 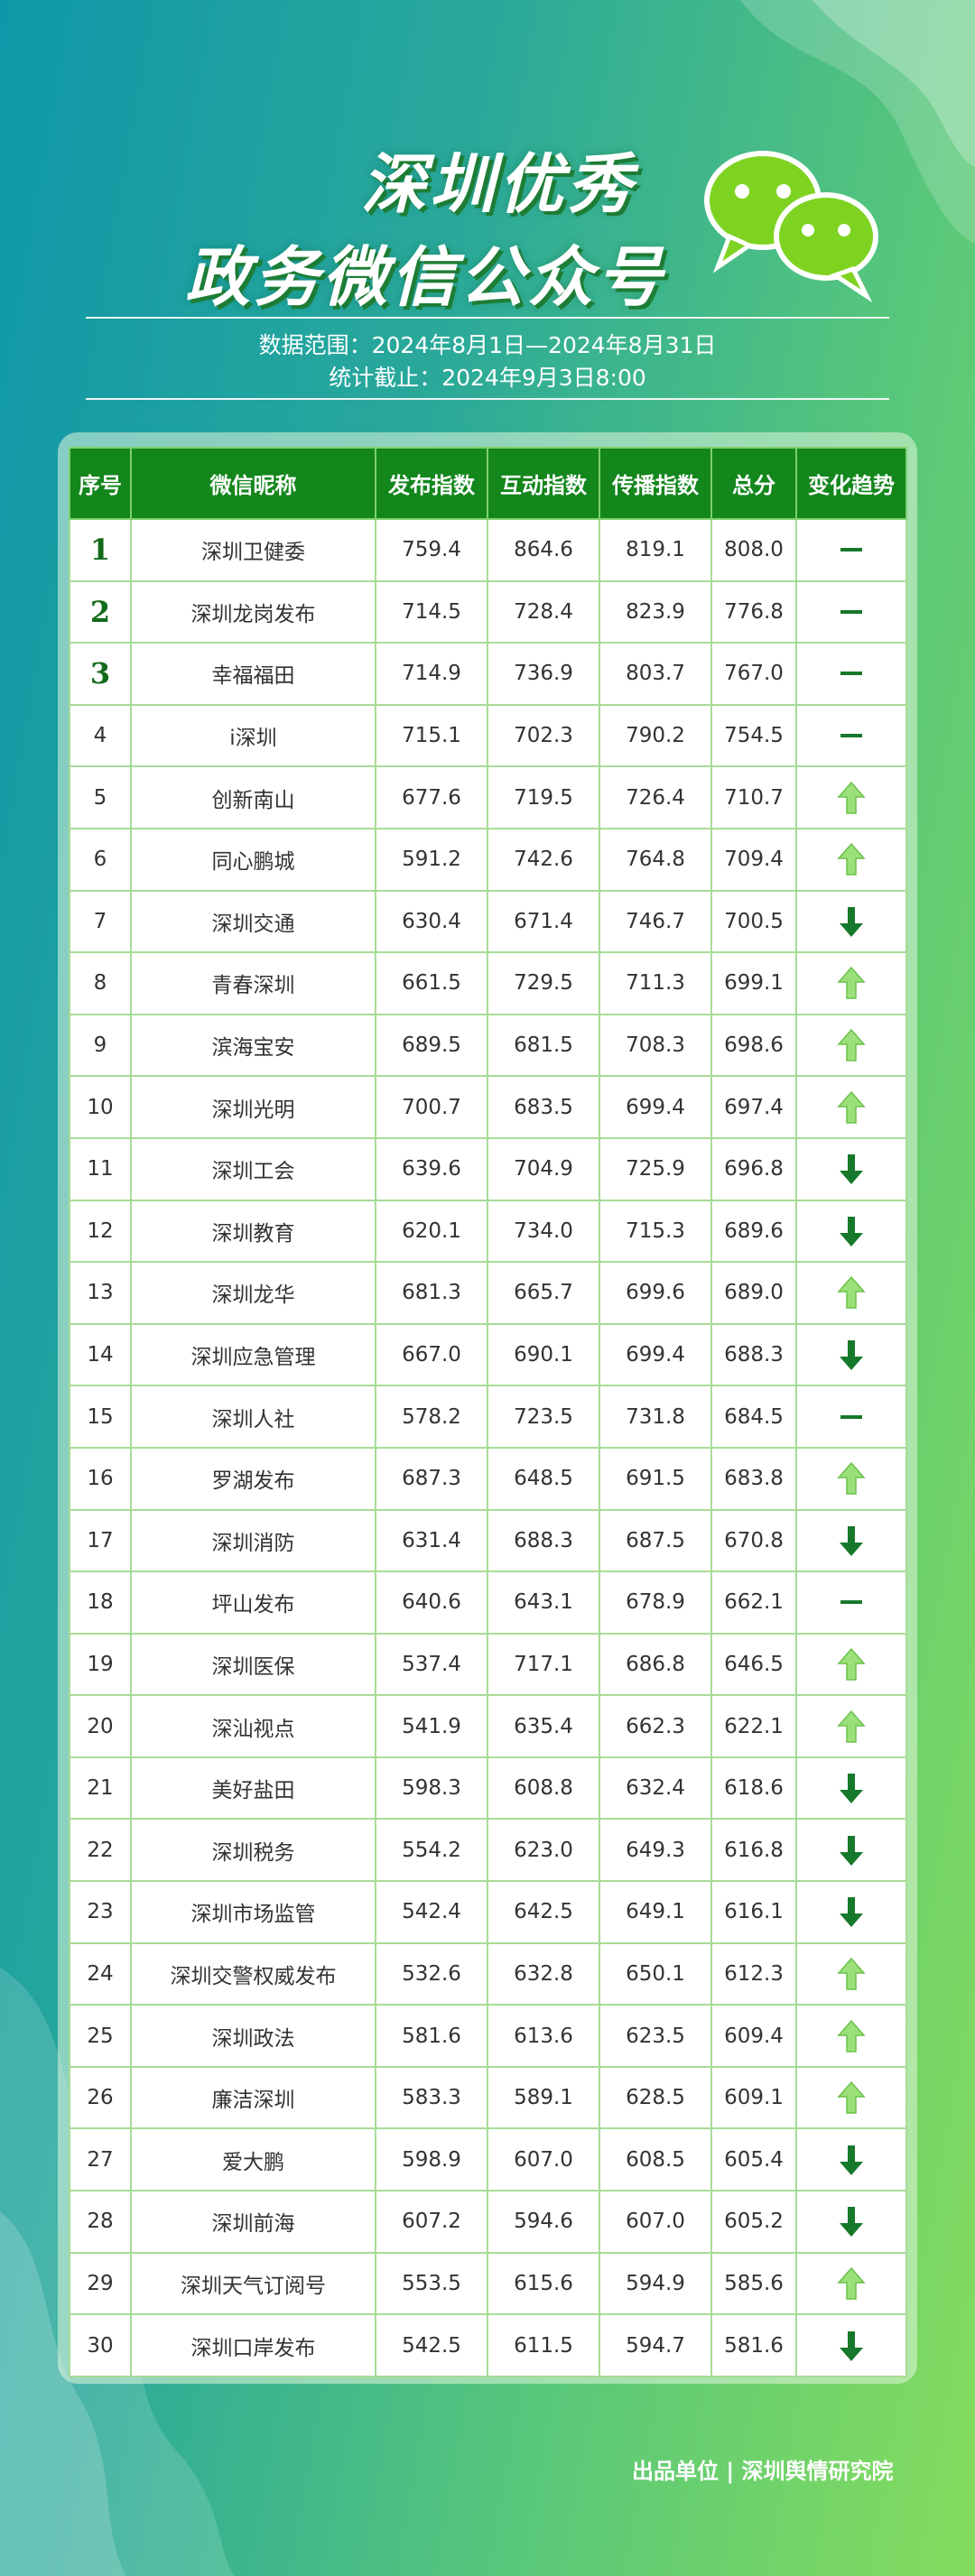 What do you see at coordinates (425, 277) in the screenshot?
I see `title-line2: 政务微信公众号` at bounding box center [425, 277].